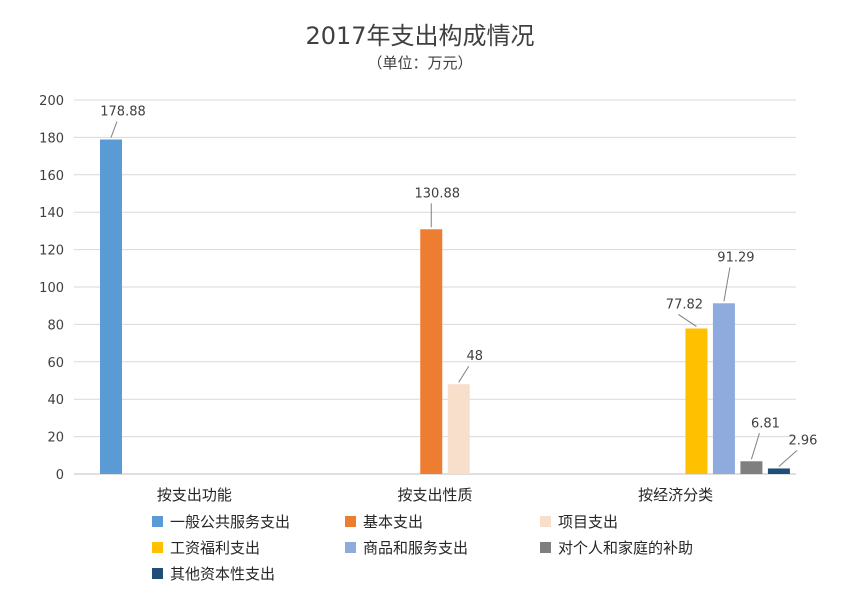  What do you see at coordinates (215, 548) in the screenshot?
I see `legend-label: 工资福利支出` at bounding box center [215, 548].